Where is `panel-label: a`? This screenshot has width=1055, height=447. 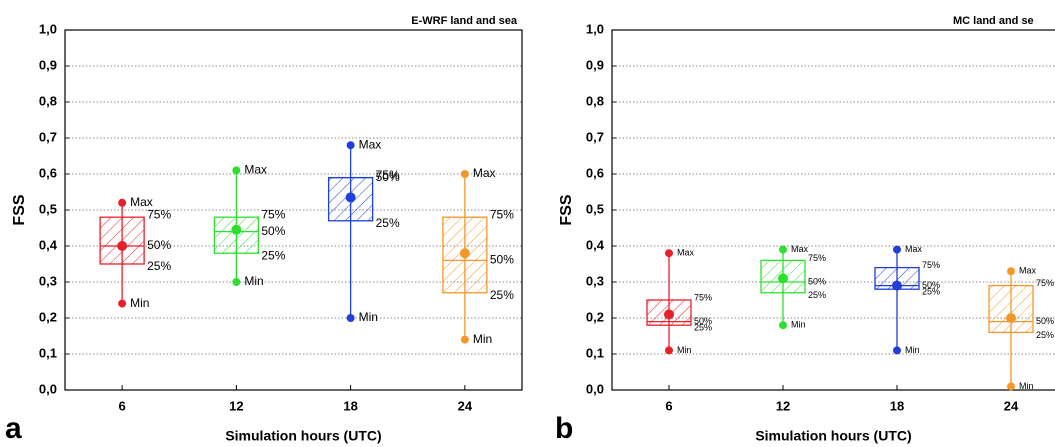 panel-label: a is located at coordinates (13, 428).